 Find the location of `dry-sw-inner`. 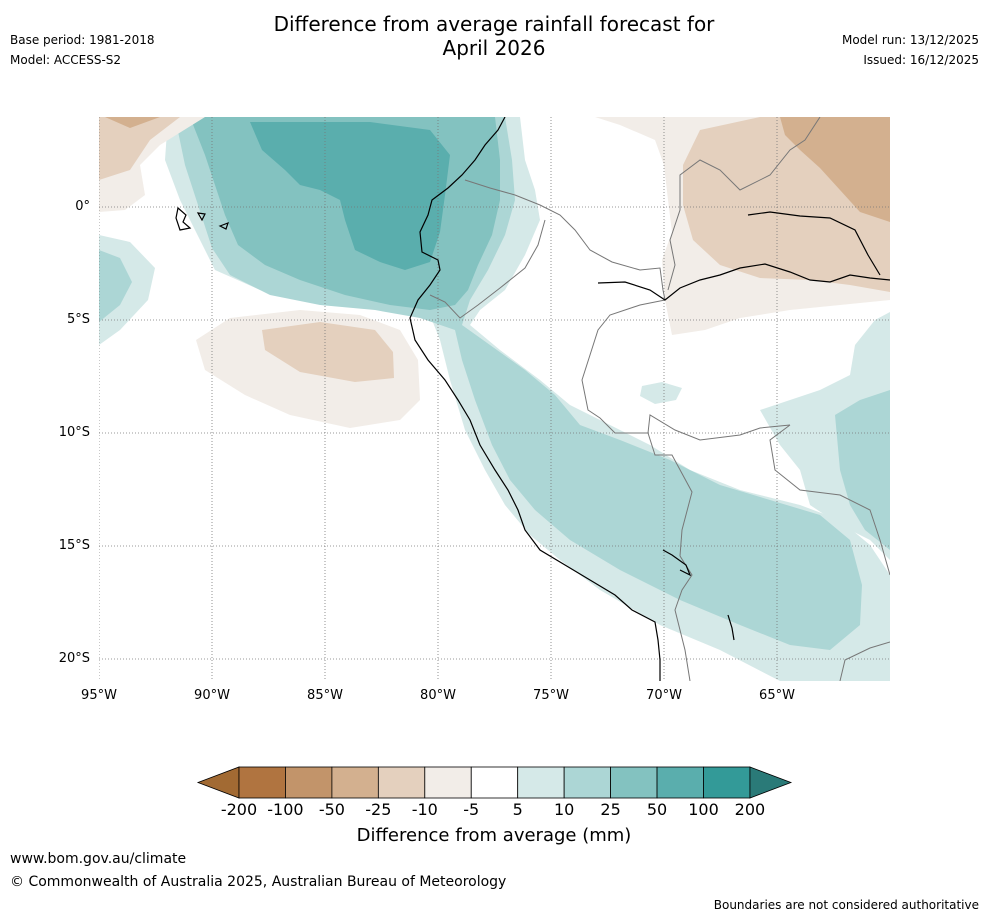

dry-sw-inner is located at coordinates (328, 352).